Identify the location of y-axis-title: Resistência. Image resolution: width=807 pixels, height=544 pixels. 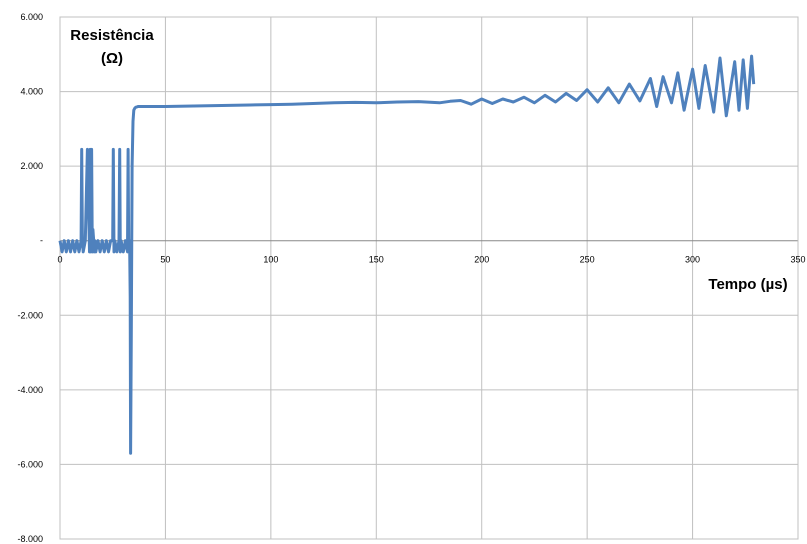
(112, 35).